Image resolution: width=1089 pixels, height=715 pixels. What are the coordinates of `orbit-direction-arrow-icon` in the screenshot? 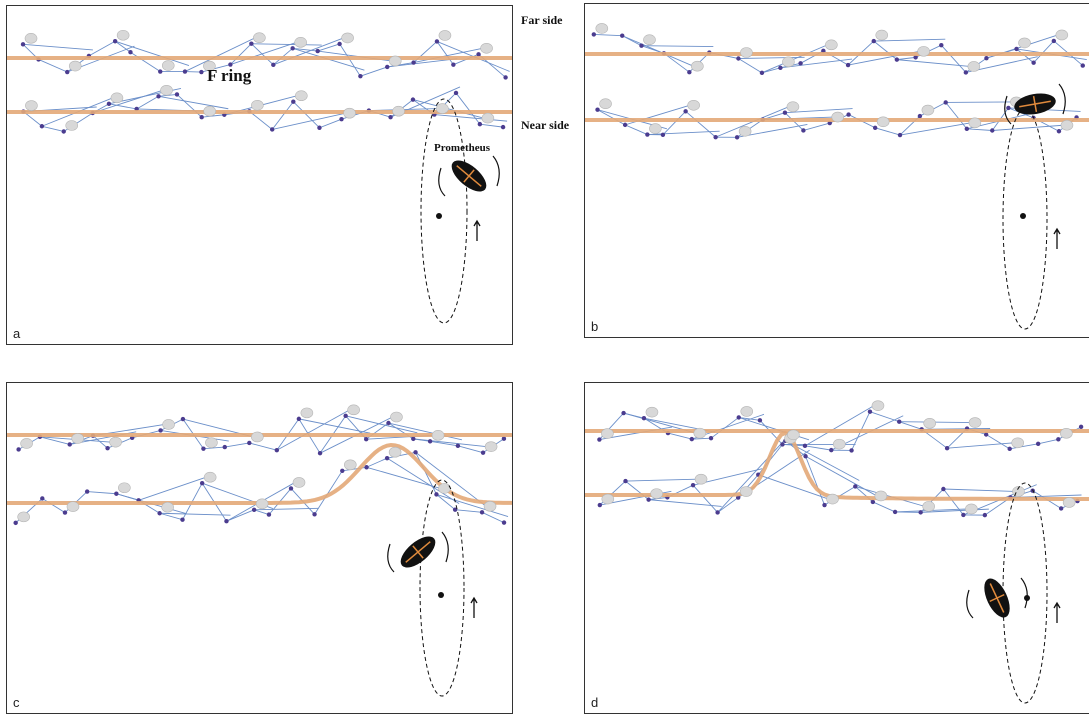 It's located at (474, 607).